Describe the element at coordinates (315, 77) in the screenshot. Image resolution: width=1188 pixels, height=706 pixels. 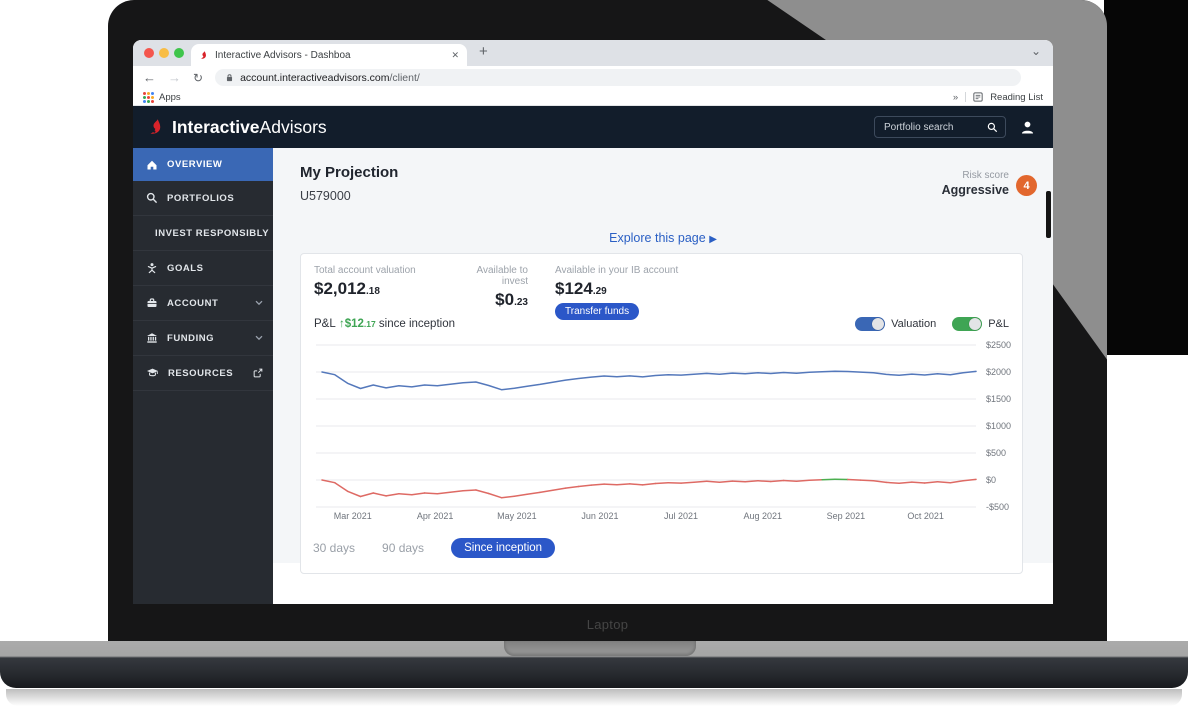
I see `url-domain: account.interactiveadvisors.com` at that location.